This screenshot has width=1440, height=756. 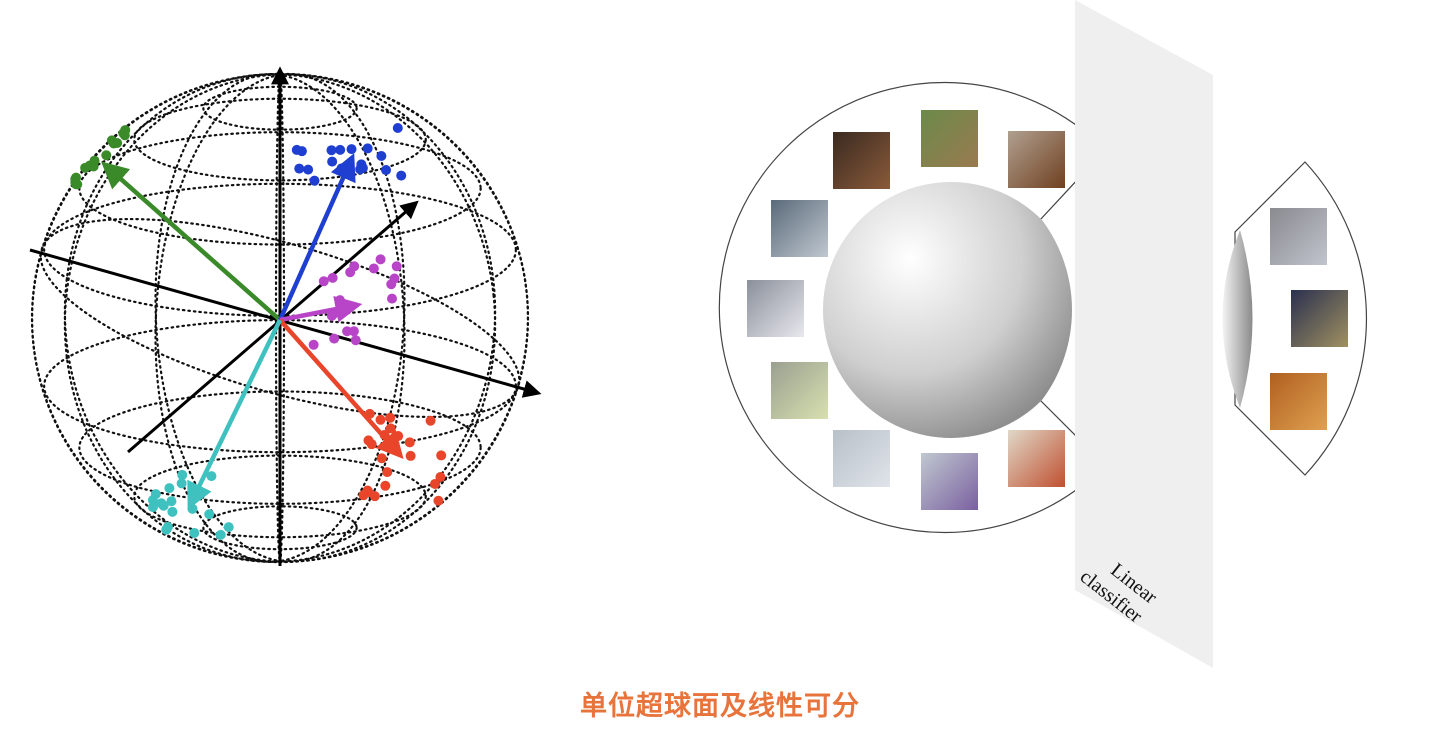 I want to click on latitude-line, so click(x=280, y=249).